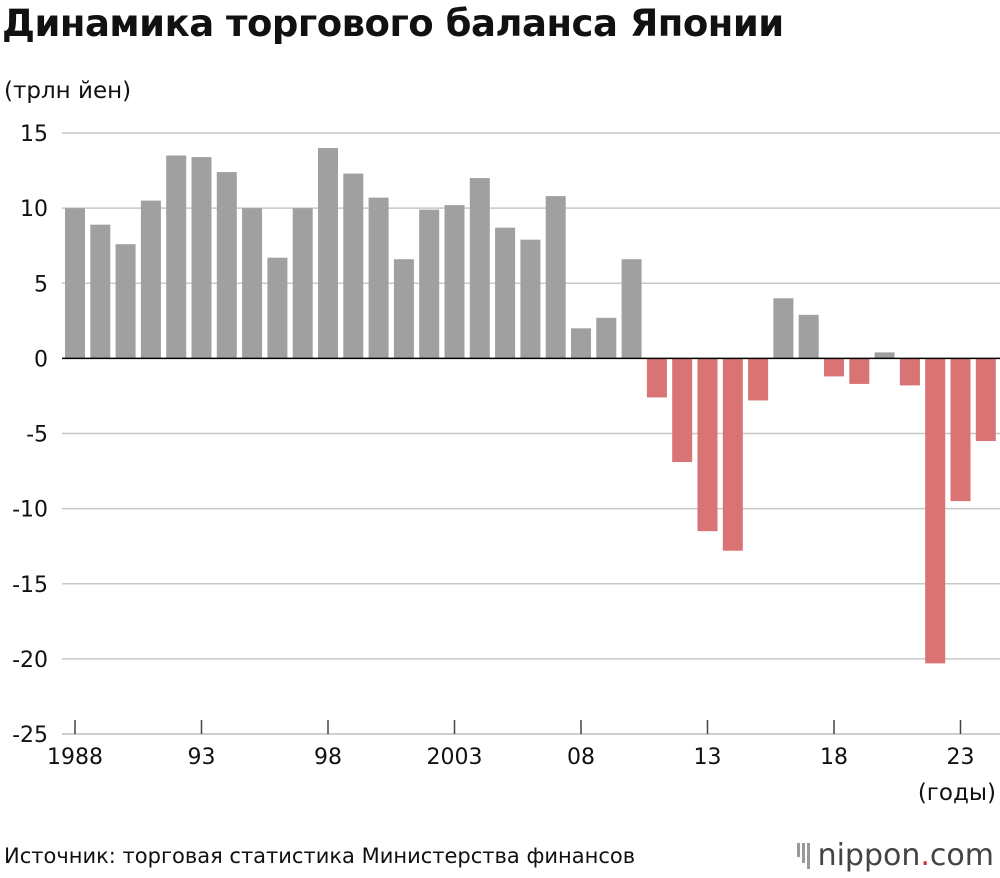 The width and height of the screenshot is (1000, 878). I want to click on y-axis-unit-label: (трлн йен), so click(68, 91).